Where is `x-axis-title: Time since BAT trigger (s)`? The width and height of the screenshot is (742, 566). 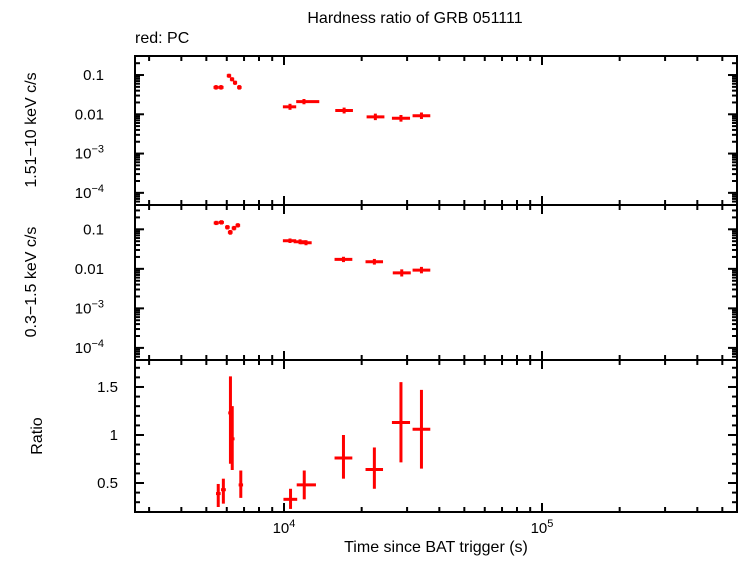
x-axis-title: Time since BAT trigger (s) is located at coordinates (436, 547).